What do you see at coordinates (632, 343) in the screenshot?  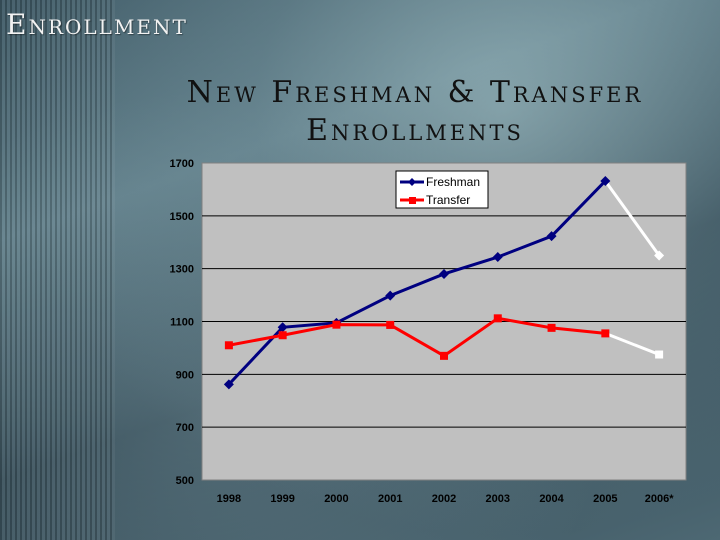 I see `series-projection-transfer` at bounding box center [632, 343].